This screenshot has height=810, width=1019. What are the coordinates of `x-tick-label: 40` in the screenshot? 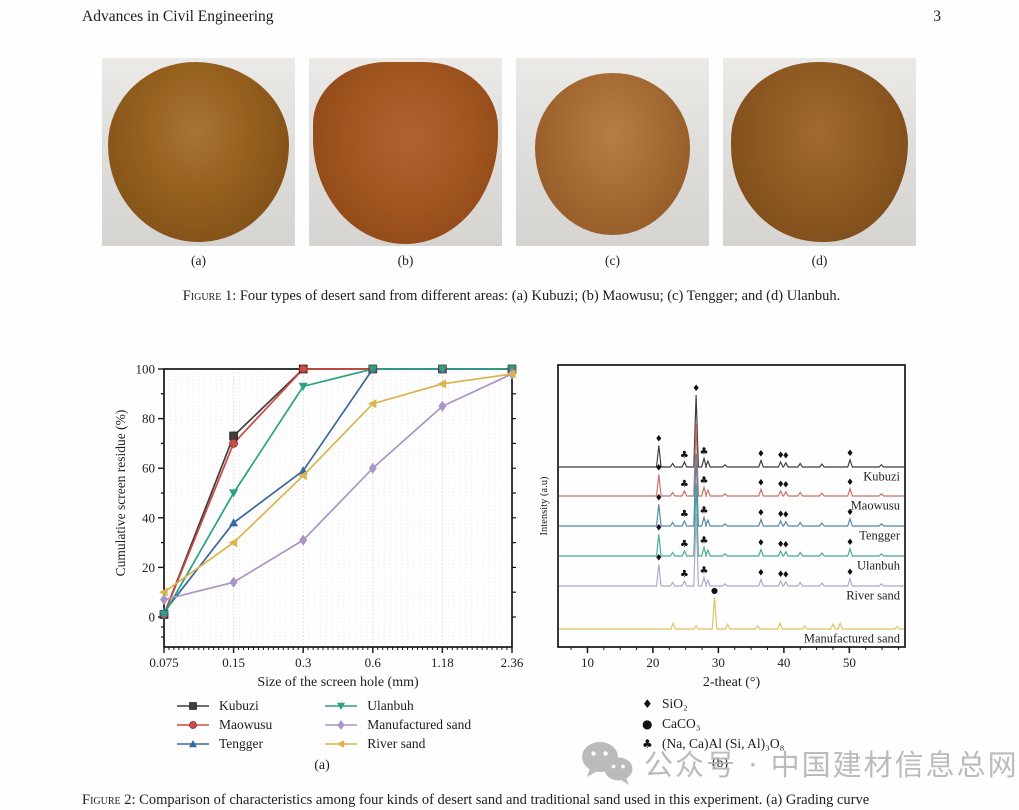 It's located at (783, 662).